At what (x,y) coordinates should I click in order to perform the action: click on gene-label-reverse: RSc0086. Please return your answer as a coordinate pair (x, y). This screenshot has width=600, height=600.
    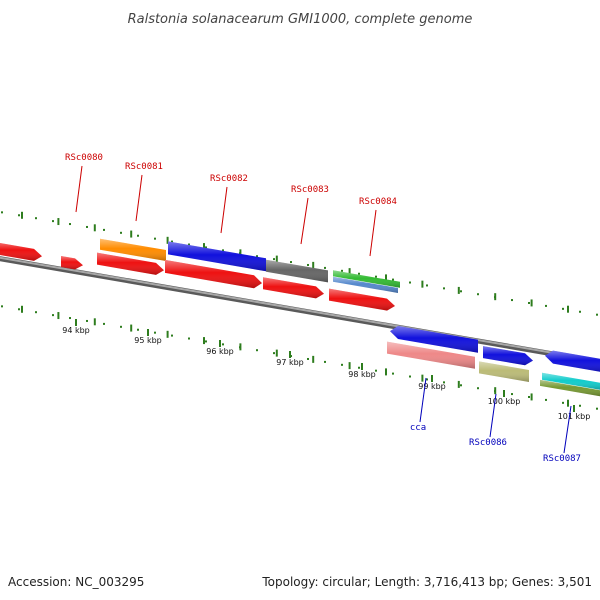
    Looking at the image, I should click on (488, 443).